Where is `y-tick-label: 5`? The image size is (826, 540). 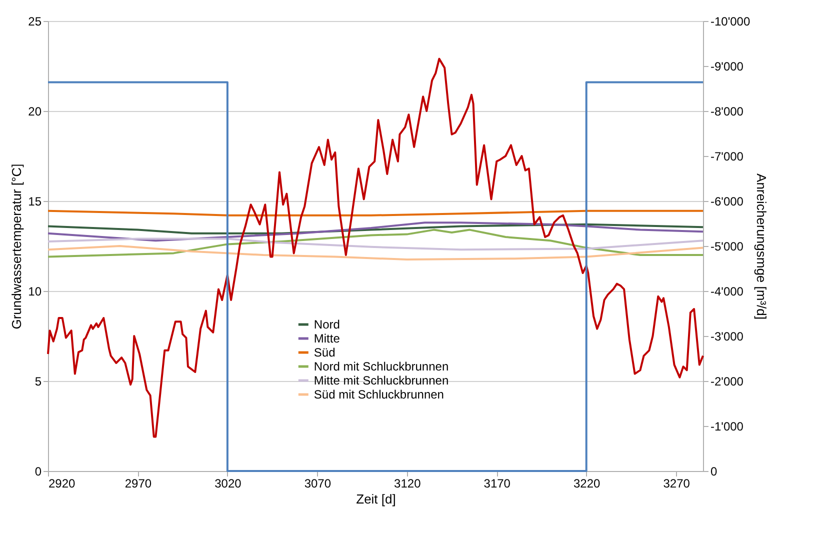 y-tick-label: 5 is located at coordinates (38, 381).